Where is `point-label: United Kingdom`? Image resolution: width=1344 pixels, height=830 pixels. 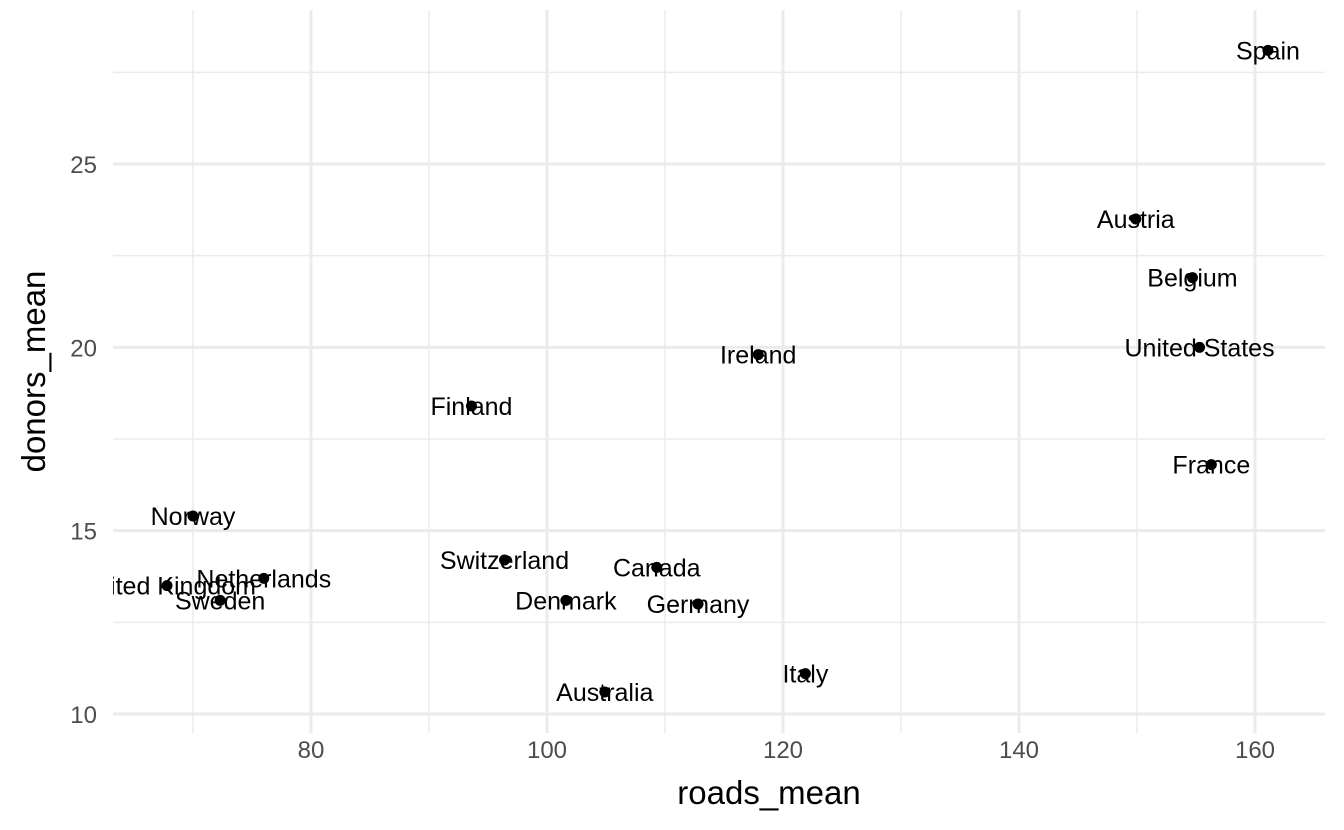
point-label: United Kingdom is located at coordinates (167, 587).